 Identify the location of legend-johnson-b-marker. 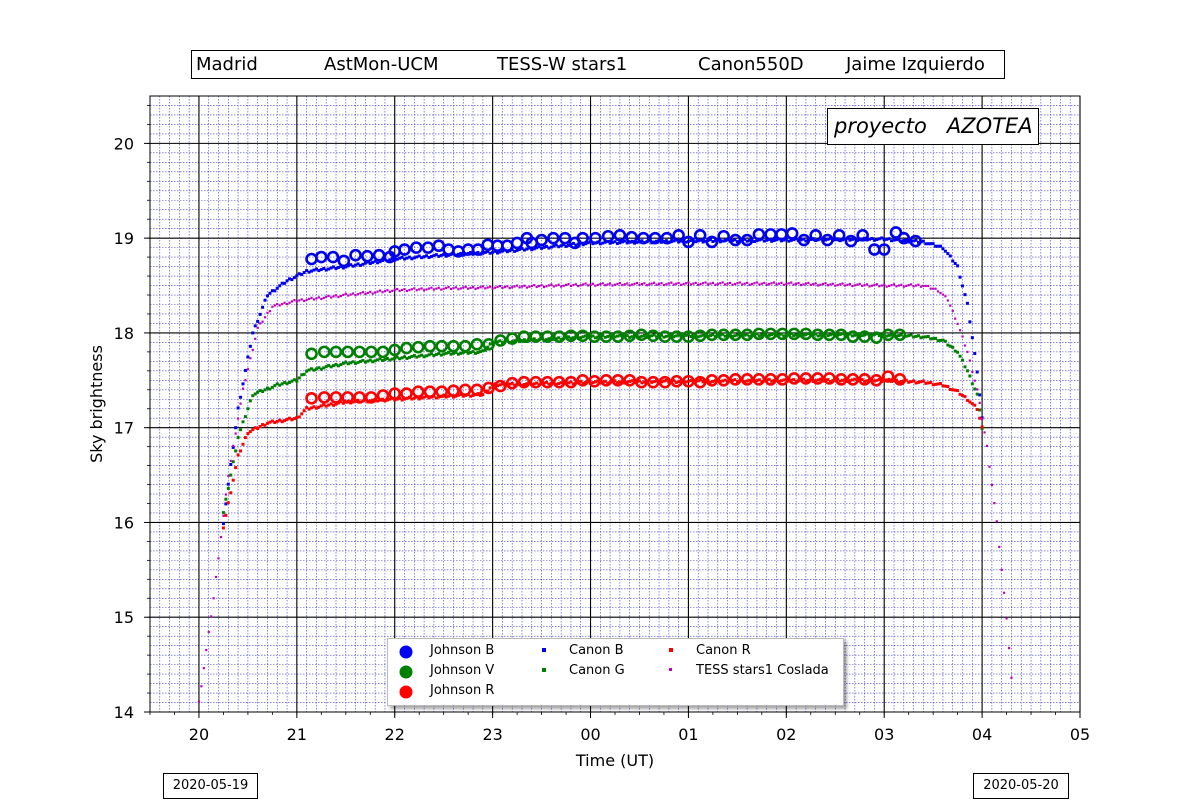
(406, 652).